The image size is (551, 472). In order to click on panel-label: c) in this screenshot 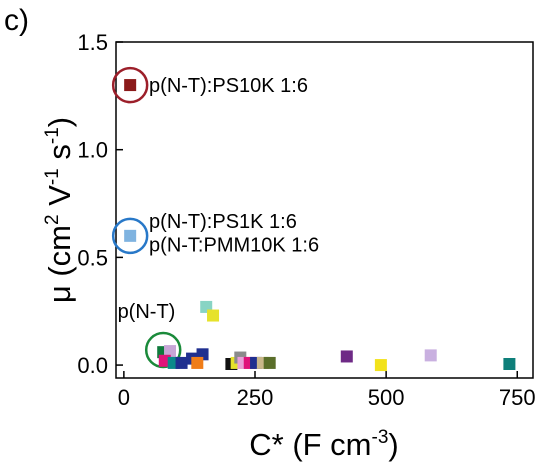, I will do `click(16, 20)`.